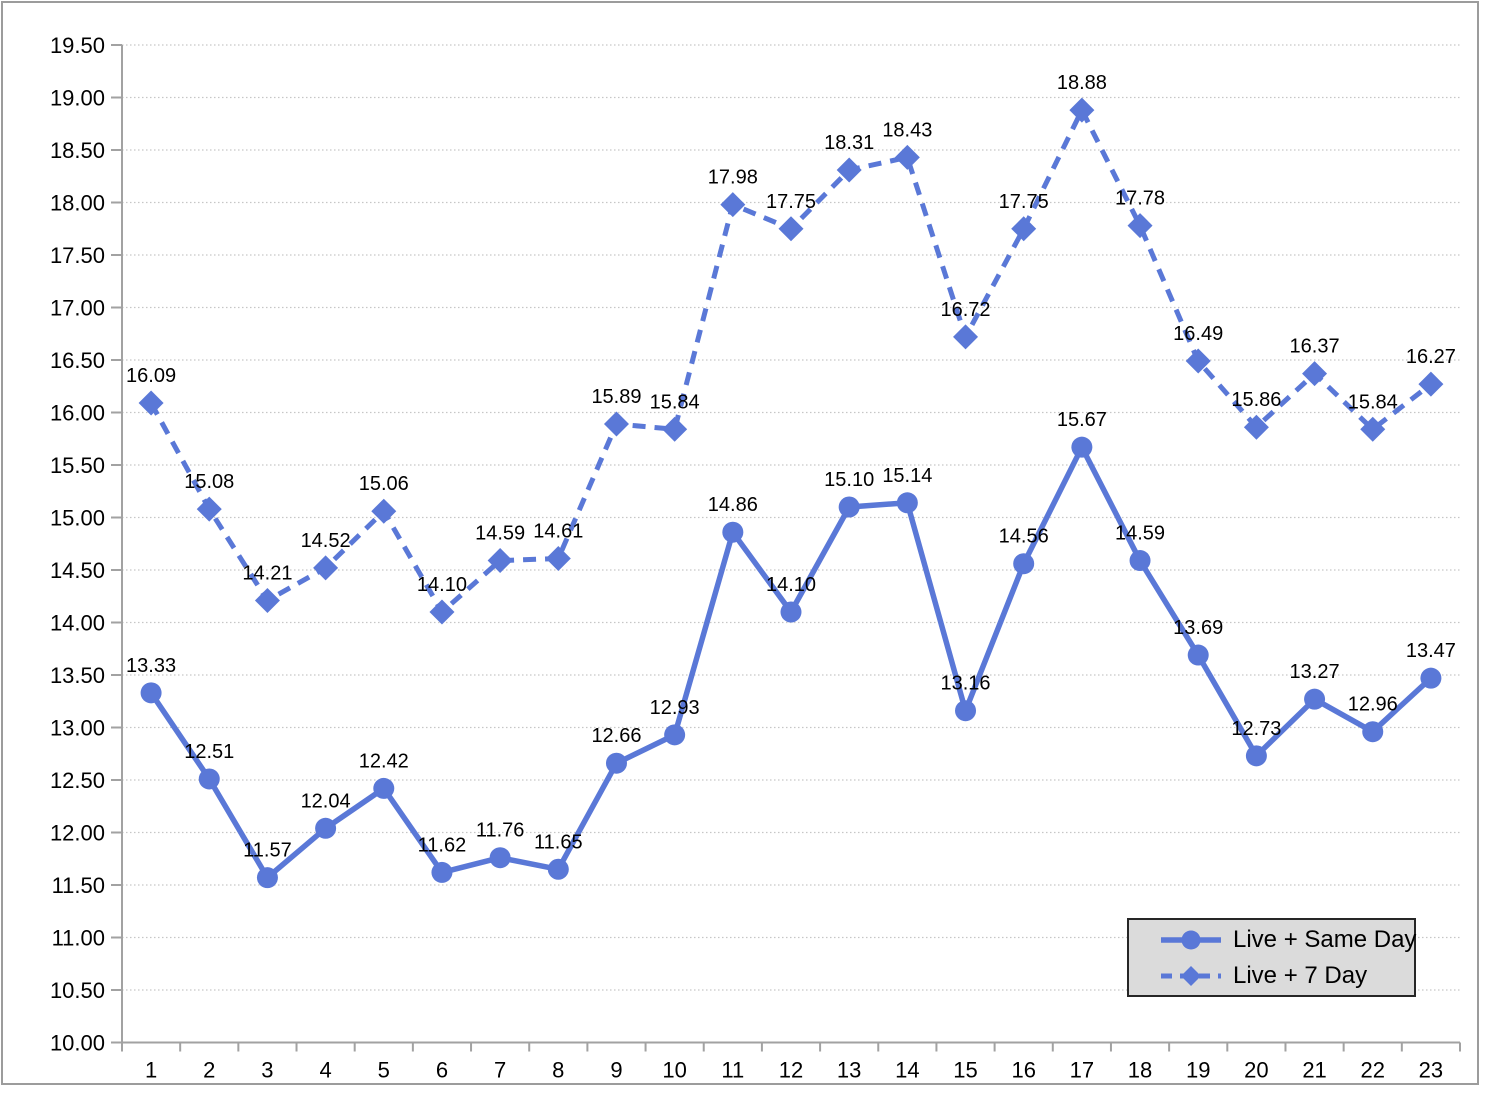 This screenshot has height=1106, width=1495. I want to click on data-label: 12.96, so click(1373, 705).